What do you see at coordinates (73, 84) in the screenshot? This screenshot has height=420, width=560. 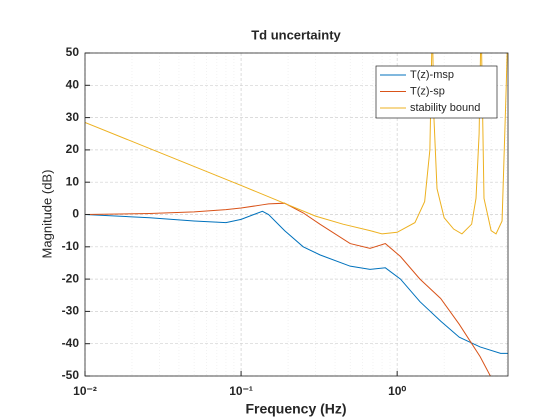 I see `y-tick-label: 40` at bounding box center [73, 84].